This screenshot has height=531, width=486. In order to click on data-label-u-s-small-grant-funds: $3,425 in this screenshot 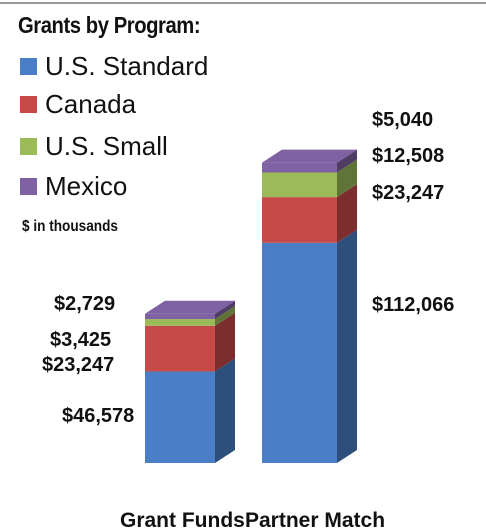, I will do `click(80, 340)`.